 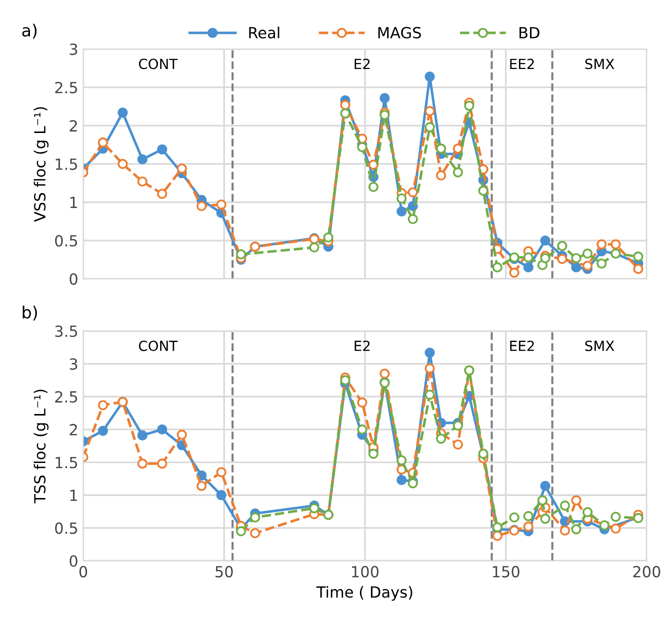 I want to click on x-tick-label: 0, so click(x=83, y=572).